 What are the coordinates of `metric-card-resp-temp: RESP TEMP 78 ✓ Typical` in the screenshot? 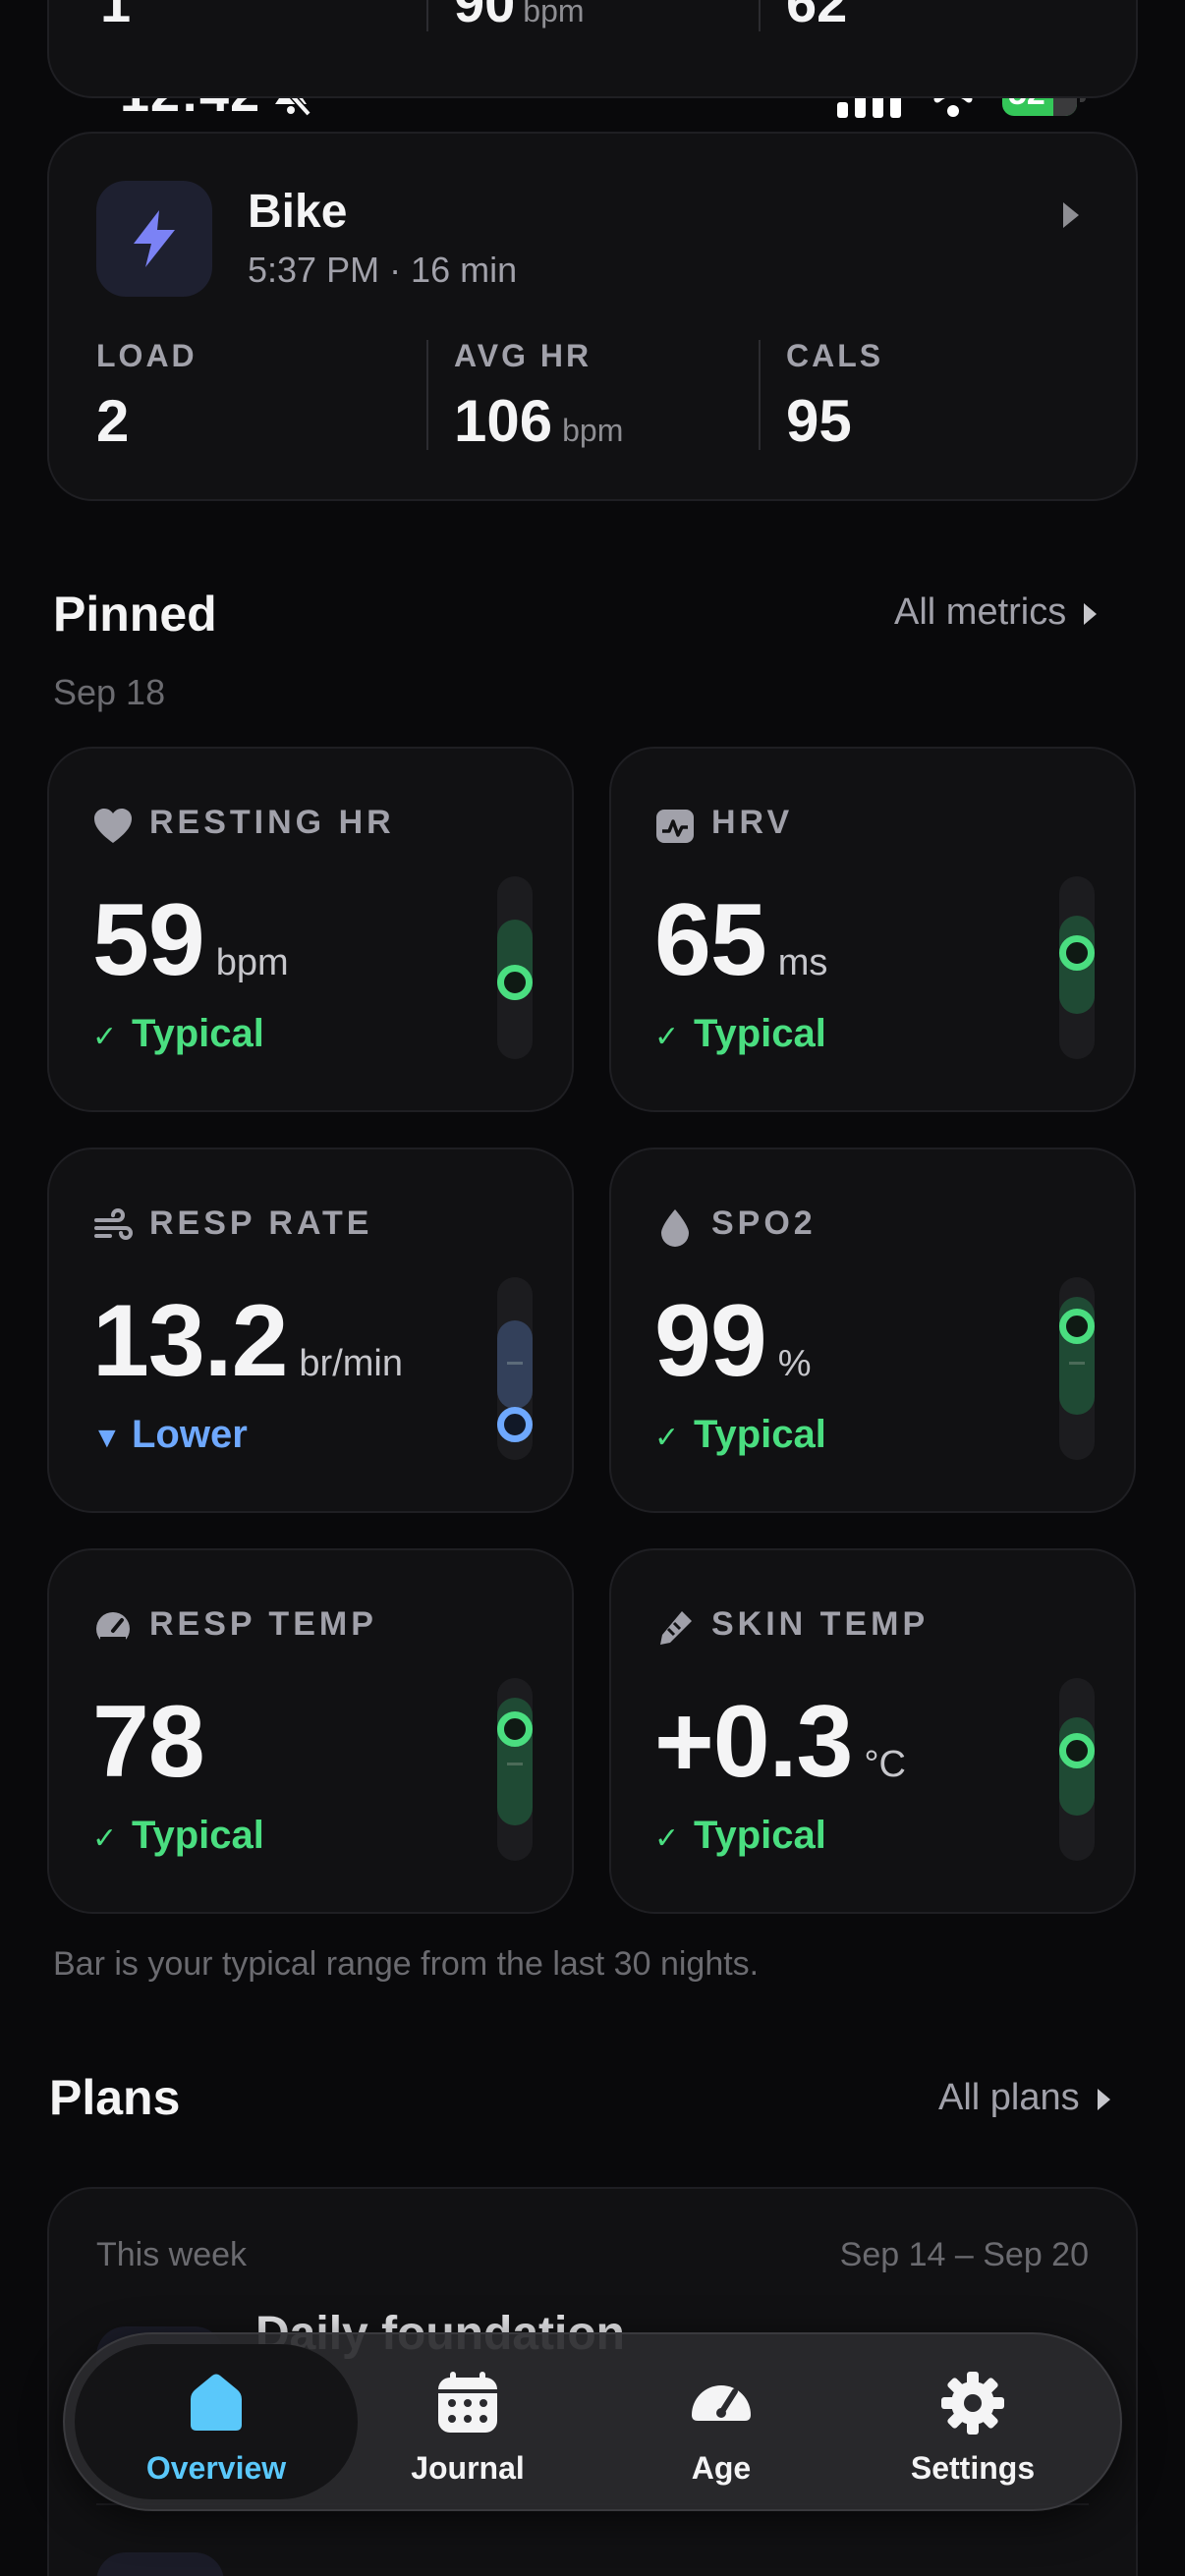 It's located at (311, 1731).